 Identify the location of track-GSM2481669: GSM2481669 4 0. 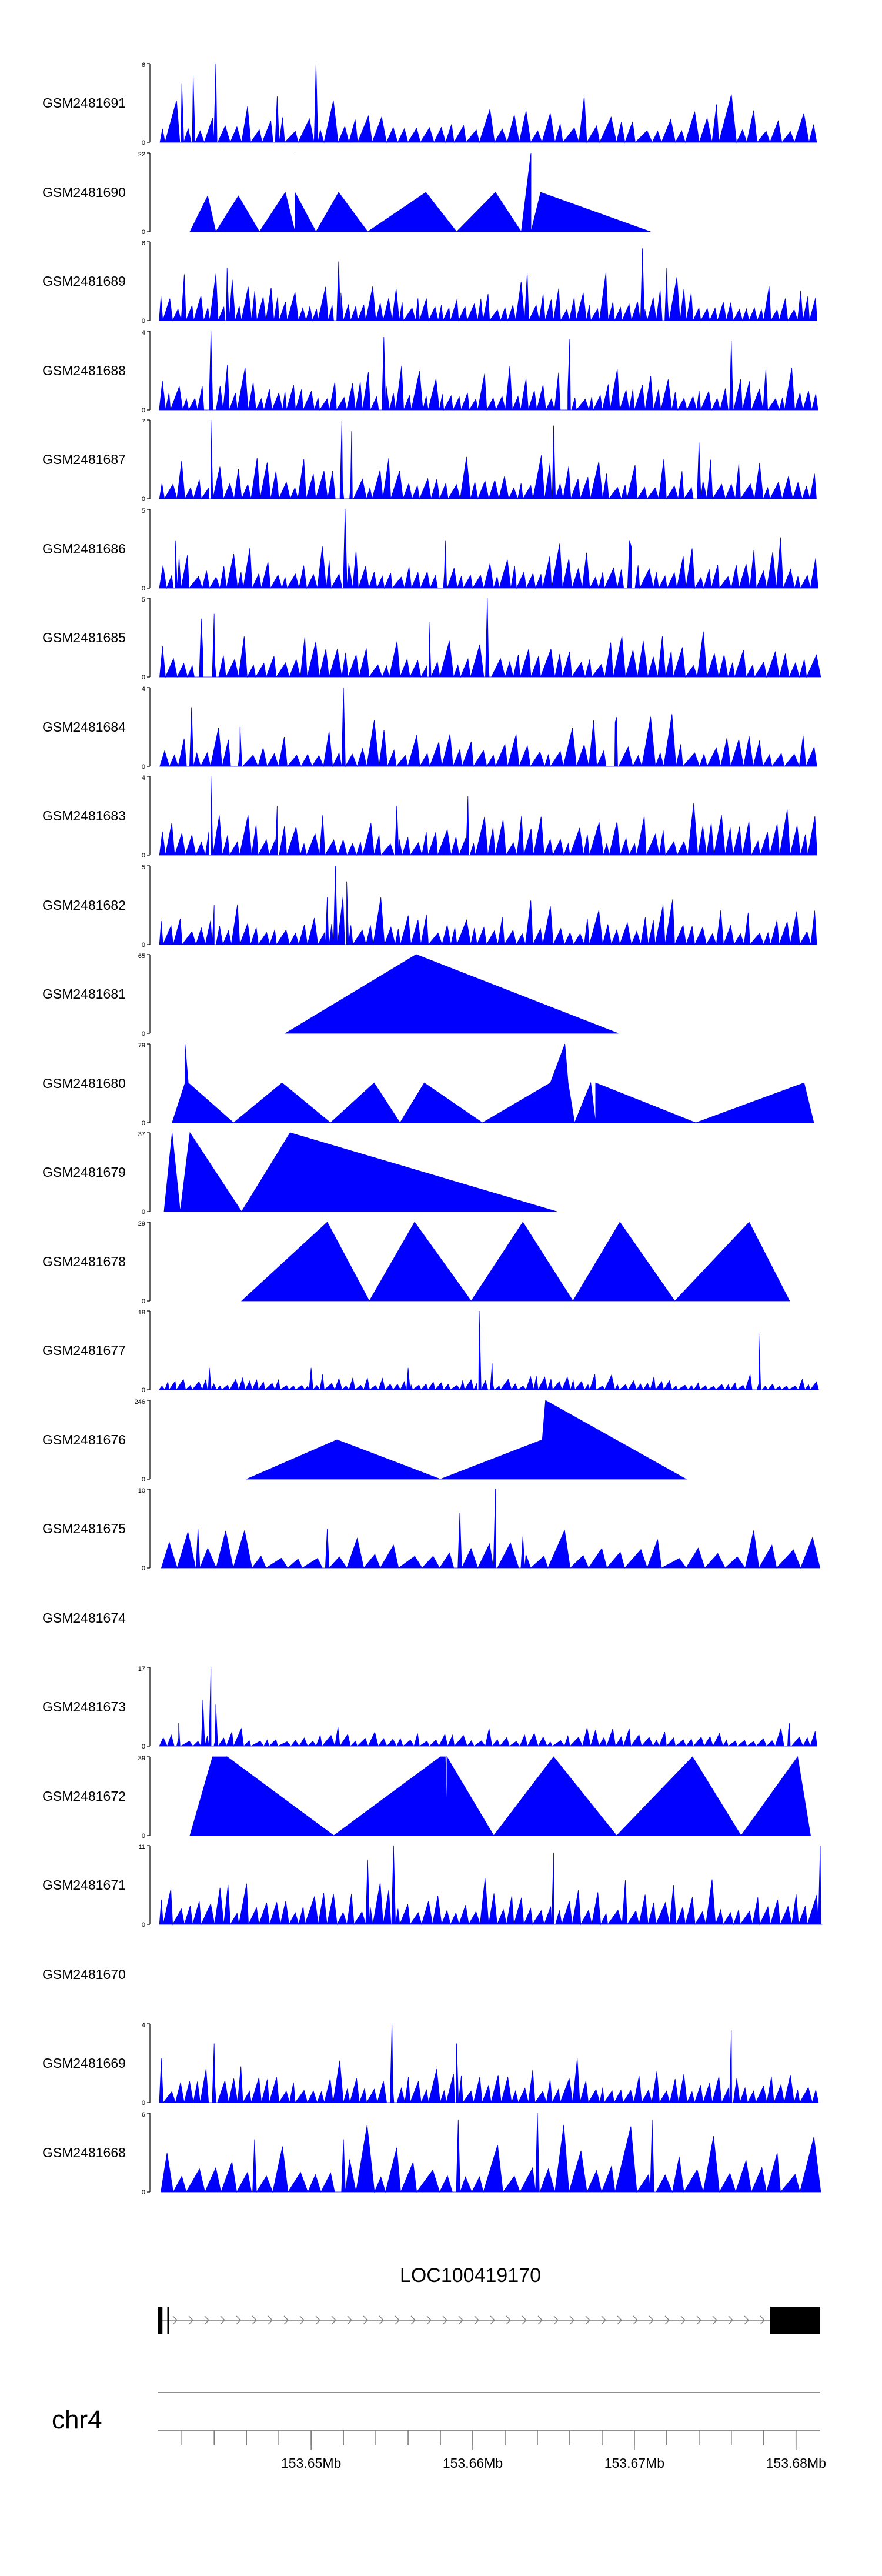
(441, 2067).